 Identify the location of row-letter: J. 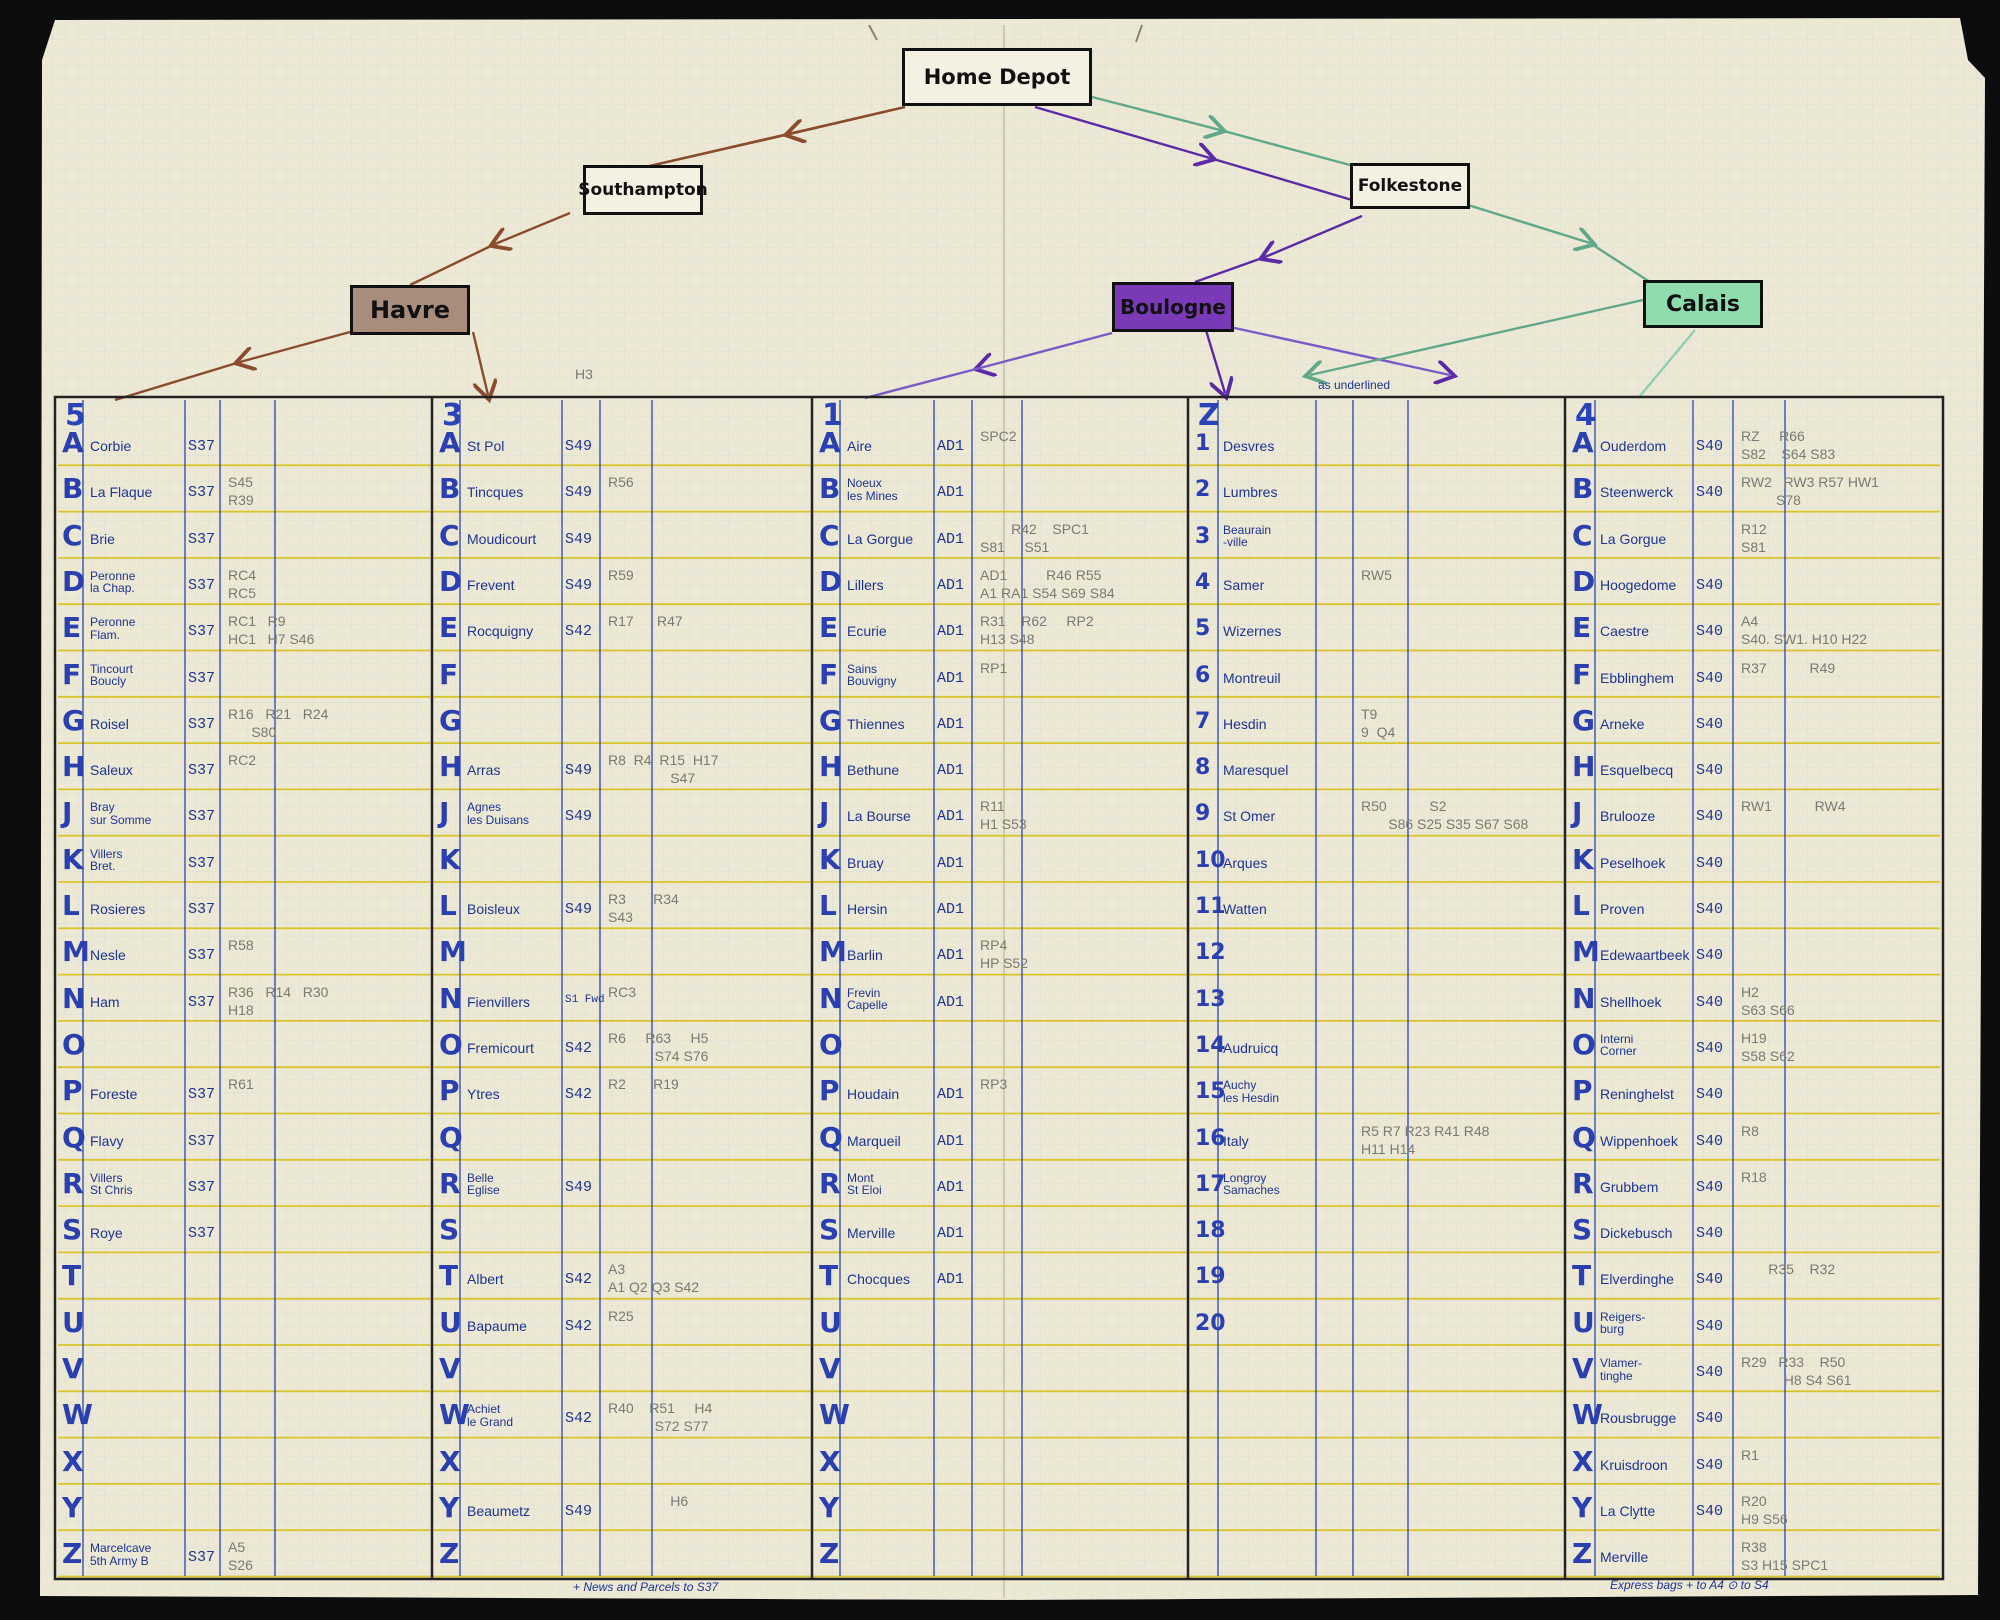
(1577, 813).